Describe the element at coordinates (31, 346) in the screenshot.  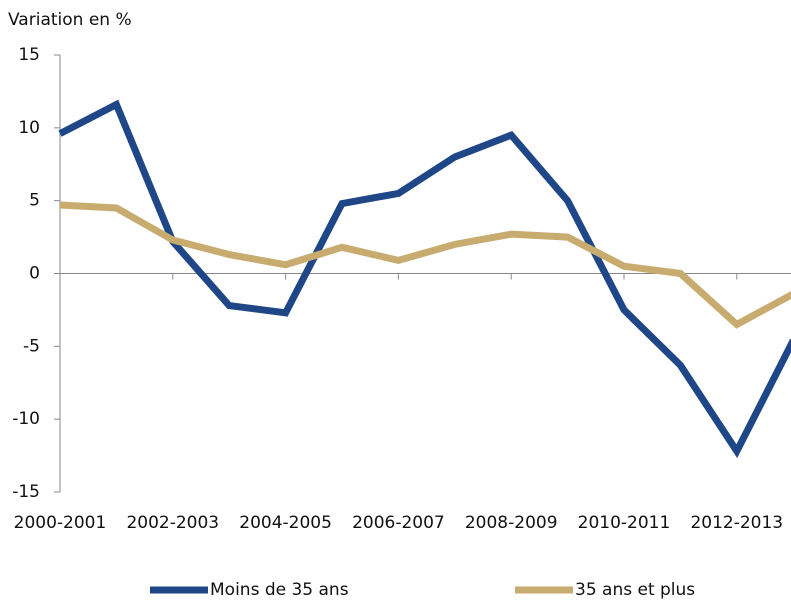
I see `y-tick-label: -5` at that location.